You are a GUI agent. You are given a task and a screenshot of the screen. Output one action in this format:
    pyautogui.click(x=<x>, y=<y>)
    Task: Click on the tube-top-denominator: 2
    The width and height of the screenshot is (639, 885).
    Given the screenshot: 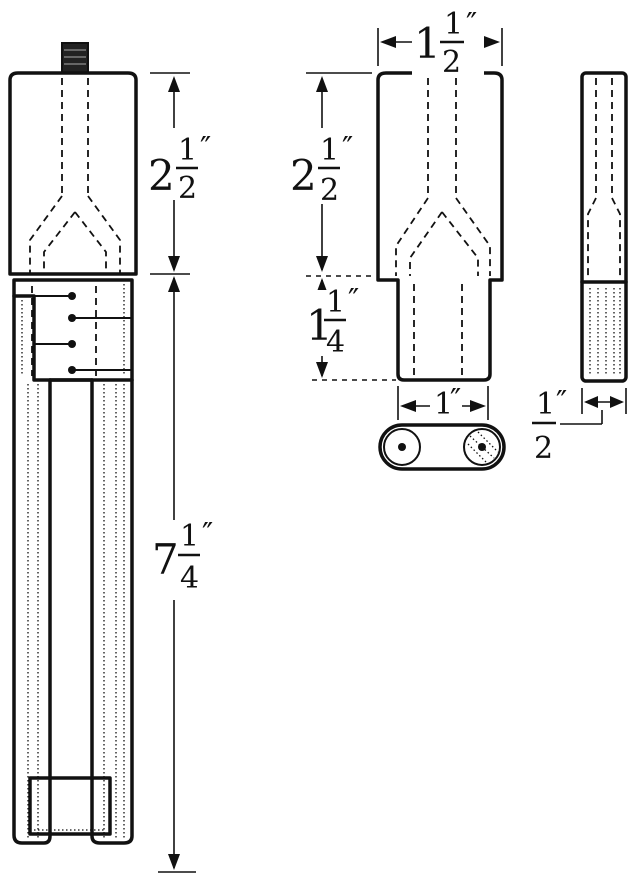 What is the action you would take?
    pyautogui.click(x=187, y=188)
    